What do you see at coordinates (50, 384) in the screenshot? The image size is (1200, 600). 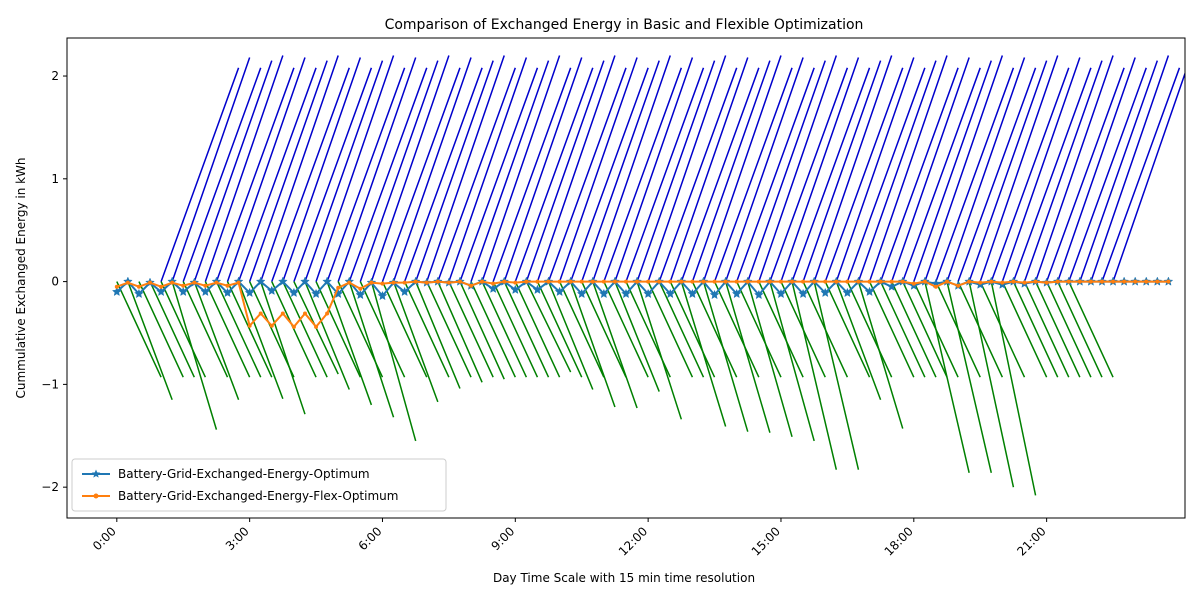 I see `y-tick-label: −1` at bounding box center [50, 384].